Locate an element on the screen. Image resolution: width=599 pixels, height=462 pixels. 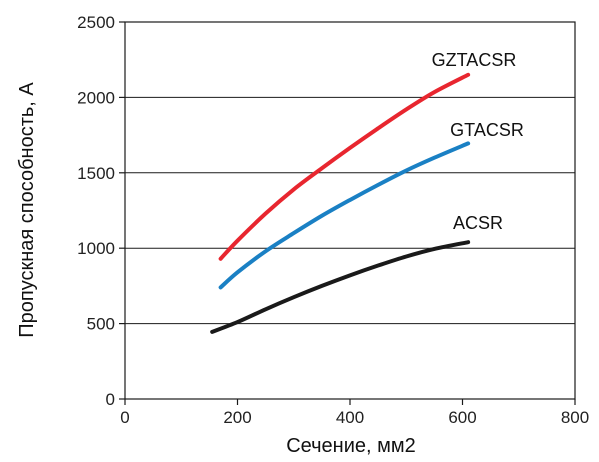
series-labels: GZTACSR GTACSR ACSR is located at coordinates (478, 141).